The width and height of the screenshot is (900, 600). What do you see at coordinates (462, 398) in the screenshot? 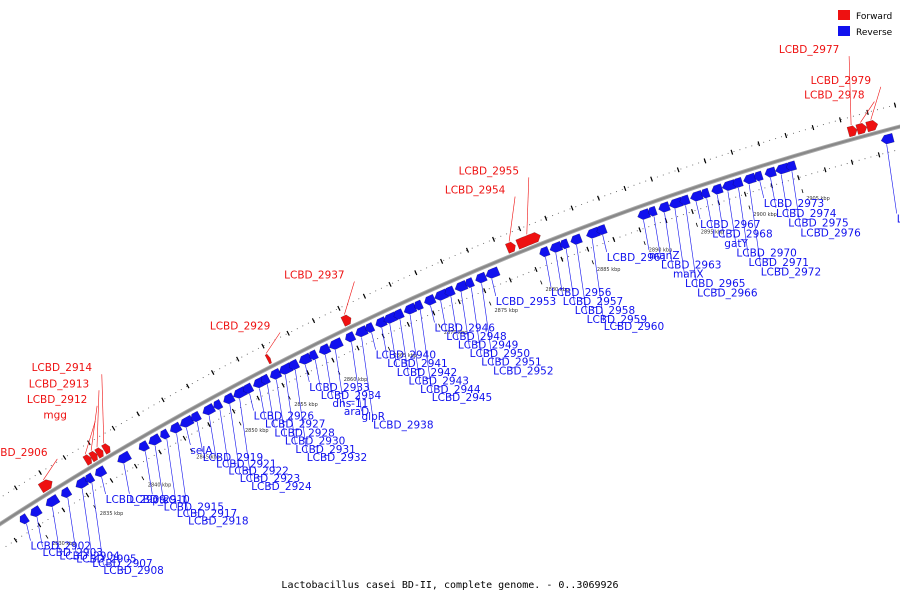
I see `reverse-gene-label: LCBD_2945` at bounding box center [462, 398].